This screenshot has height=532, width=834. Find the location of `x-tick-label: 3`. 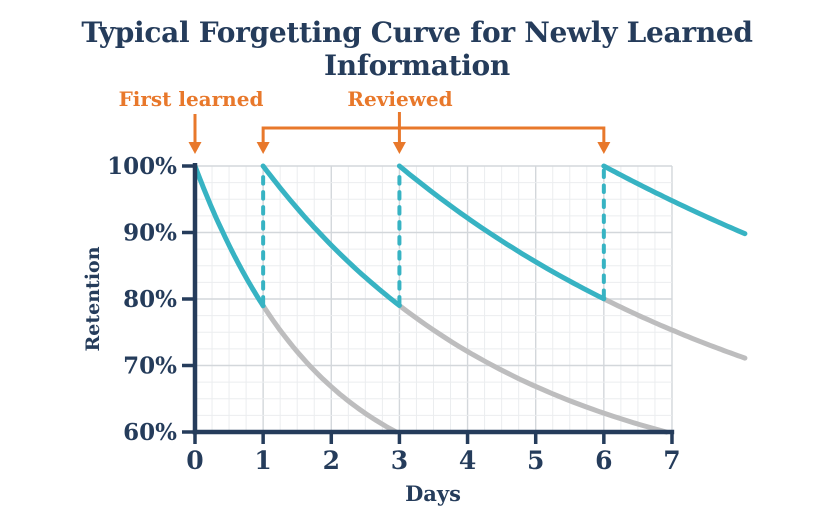

x-tick-label: 3 is located at coordinates (399, 460).